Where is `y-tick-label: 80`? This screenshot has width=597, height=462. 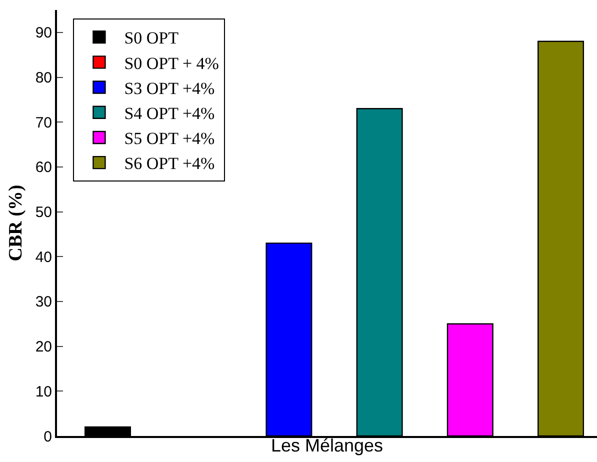 y-tick-label: 80 is located at coordinates (43, 78).